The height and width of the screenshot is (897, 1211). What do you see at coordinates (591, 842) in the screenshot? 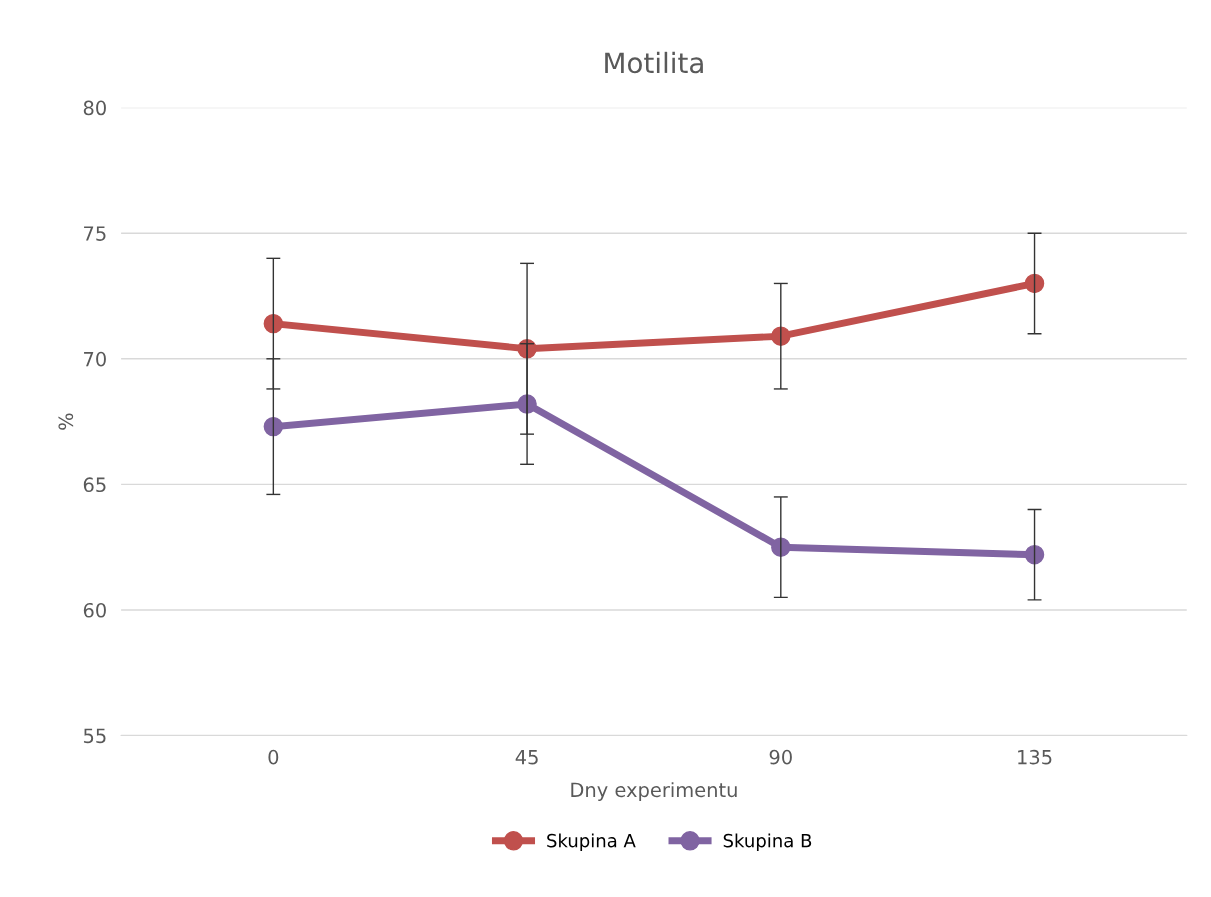
I see `legend-label: Skupina A` at bounding box center [591, 842].